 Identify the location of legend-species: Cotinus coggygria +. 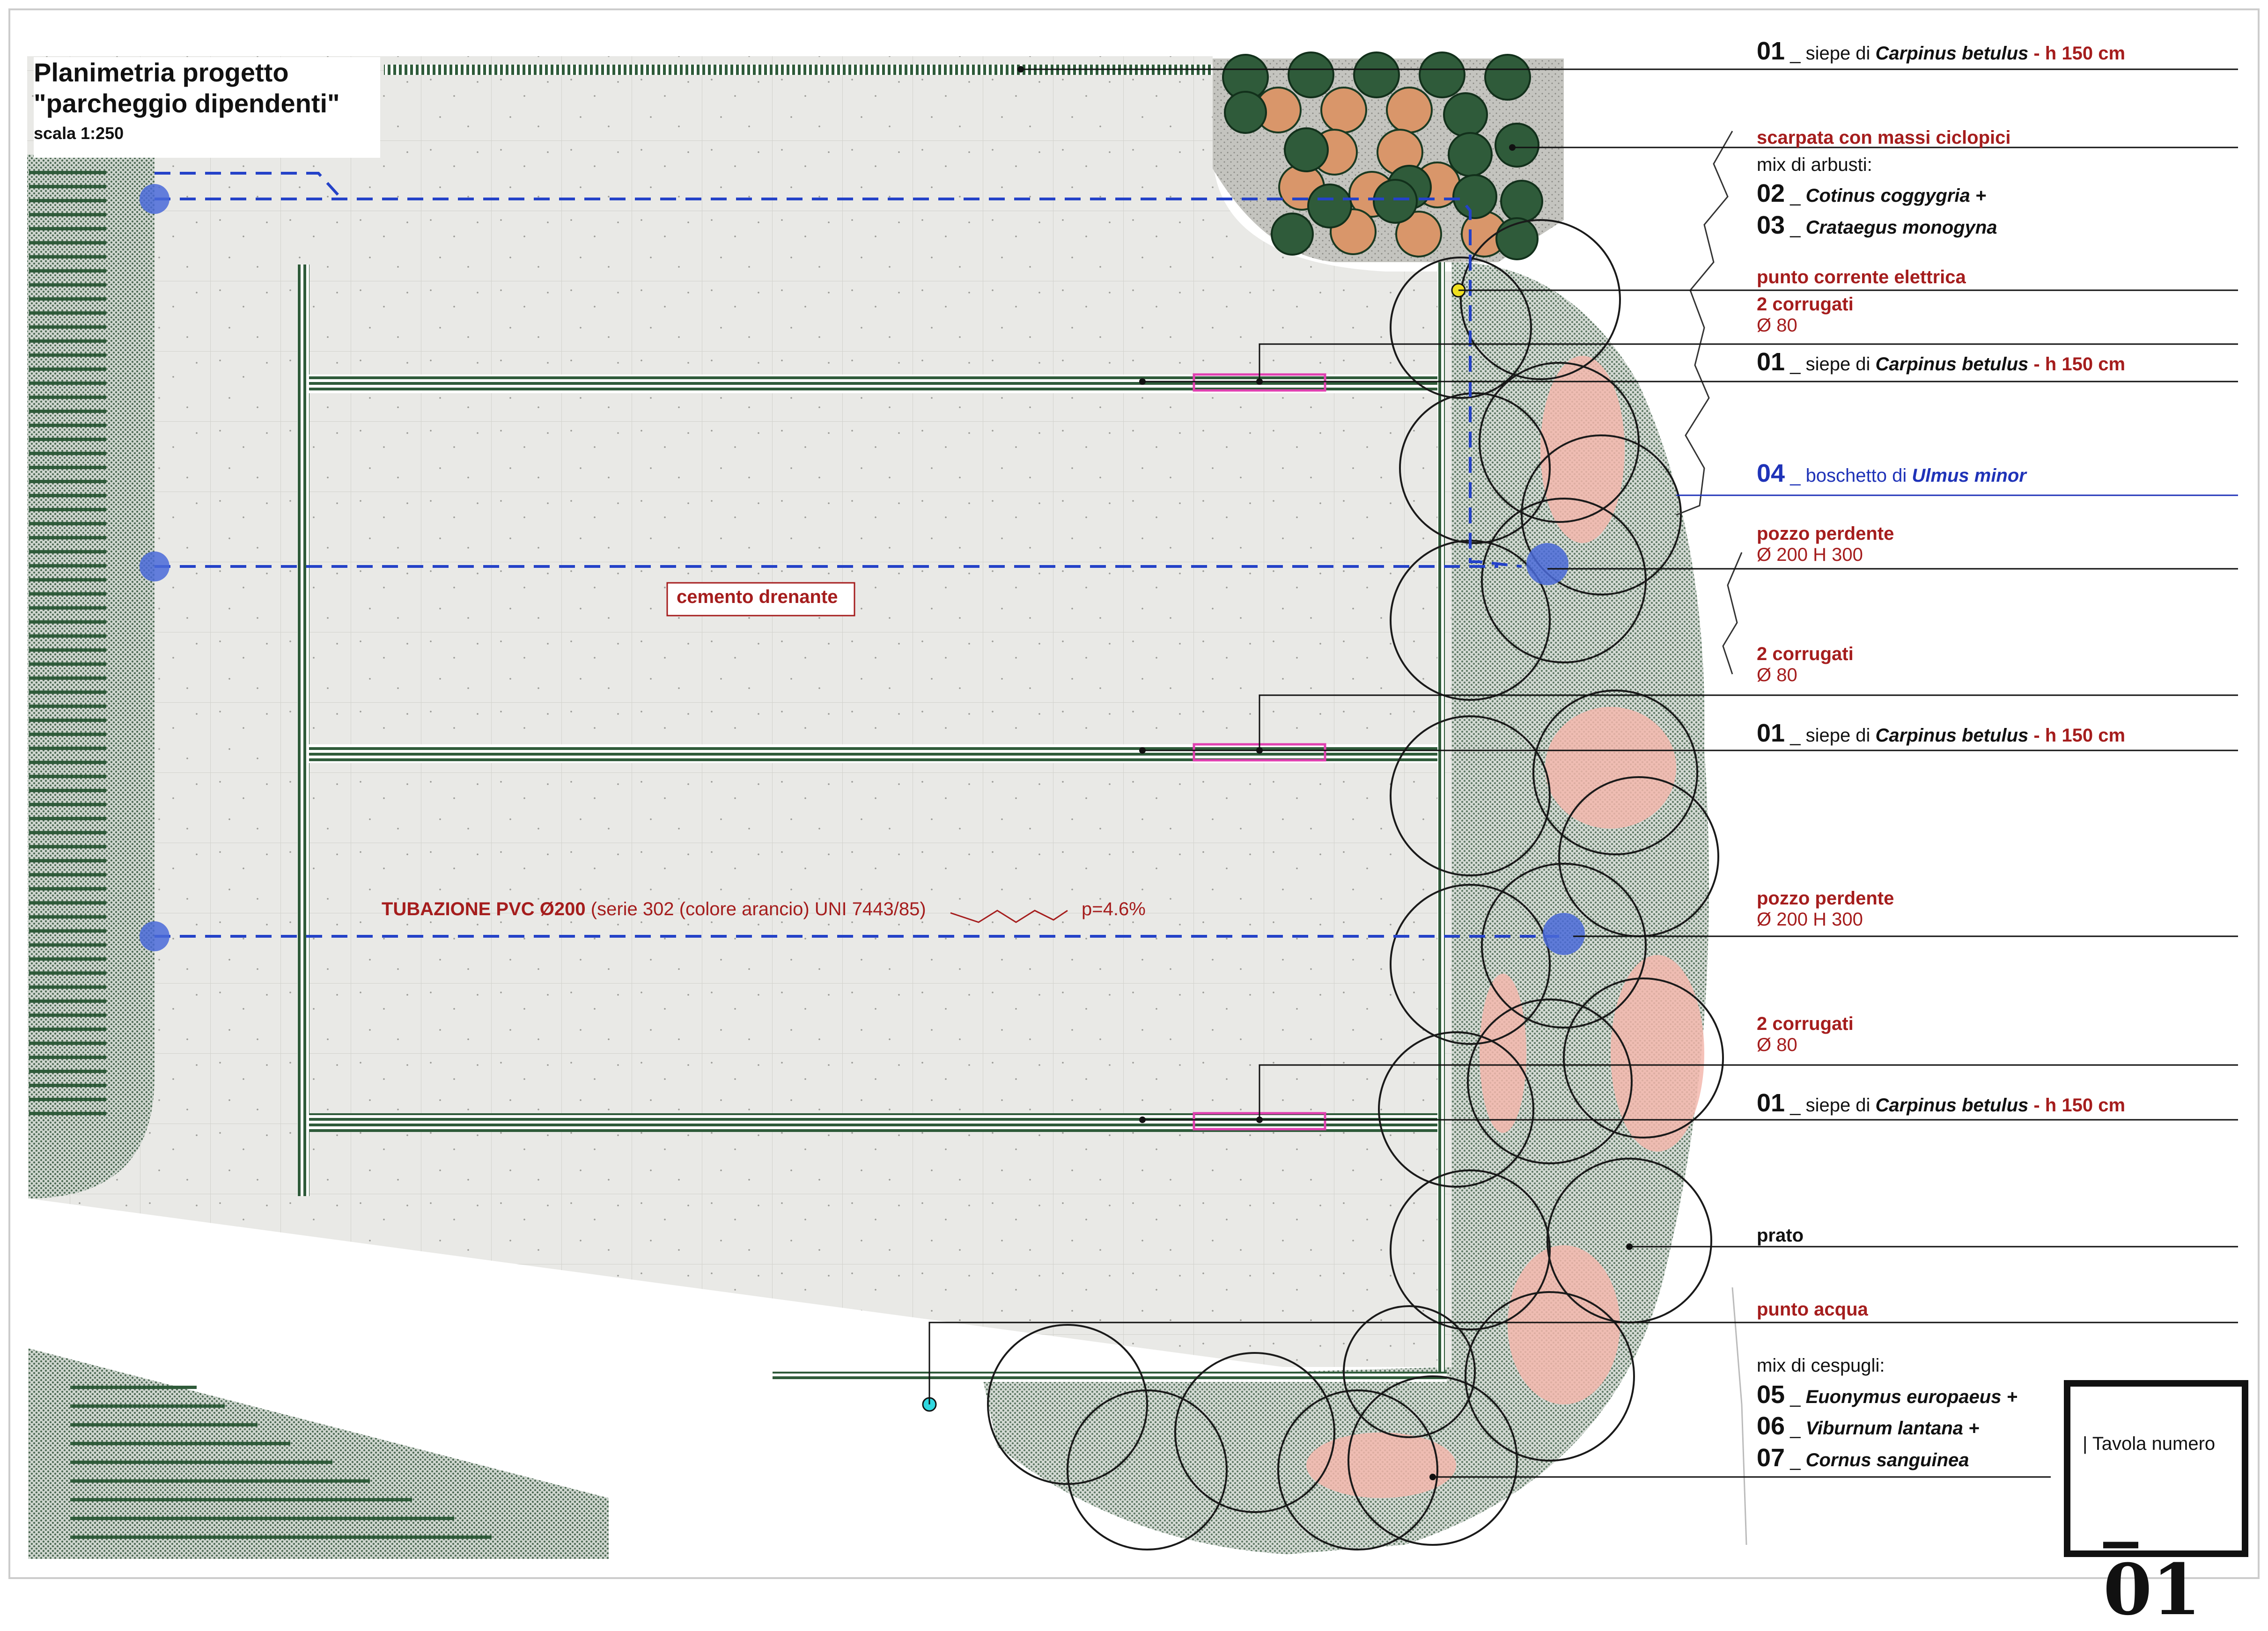
(1896, 196).